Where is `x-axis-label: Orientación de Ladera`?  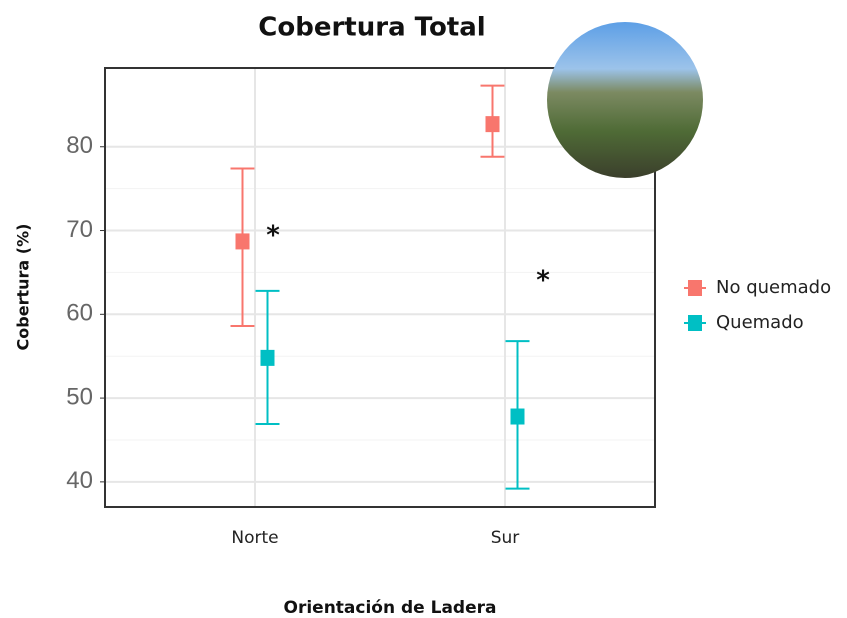 x-axis-label: Orientación de Ladera is located at coordinates (390, 608).